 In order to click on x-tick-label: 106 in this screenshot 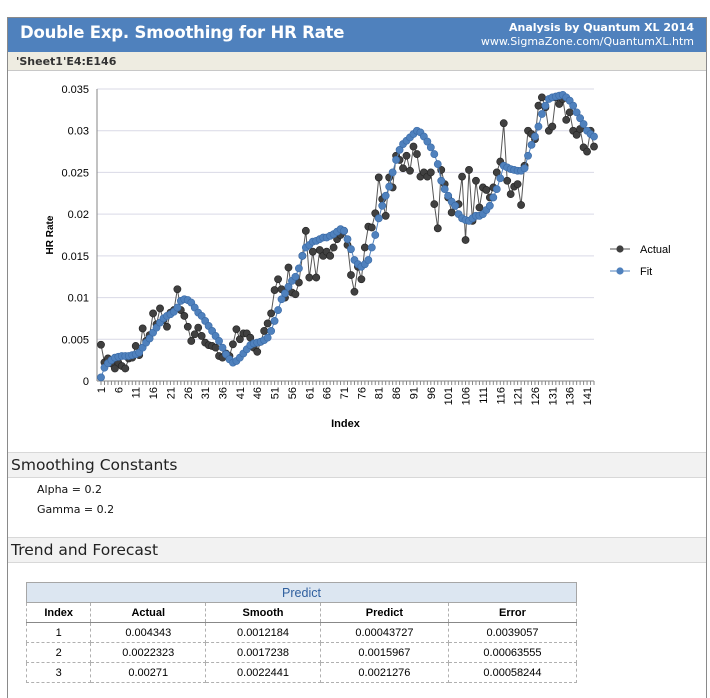, I will do `click(467, 396)`.